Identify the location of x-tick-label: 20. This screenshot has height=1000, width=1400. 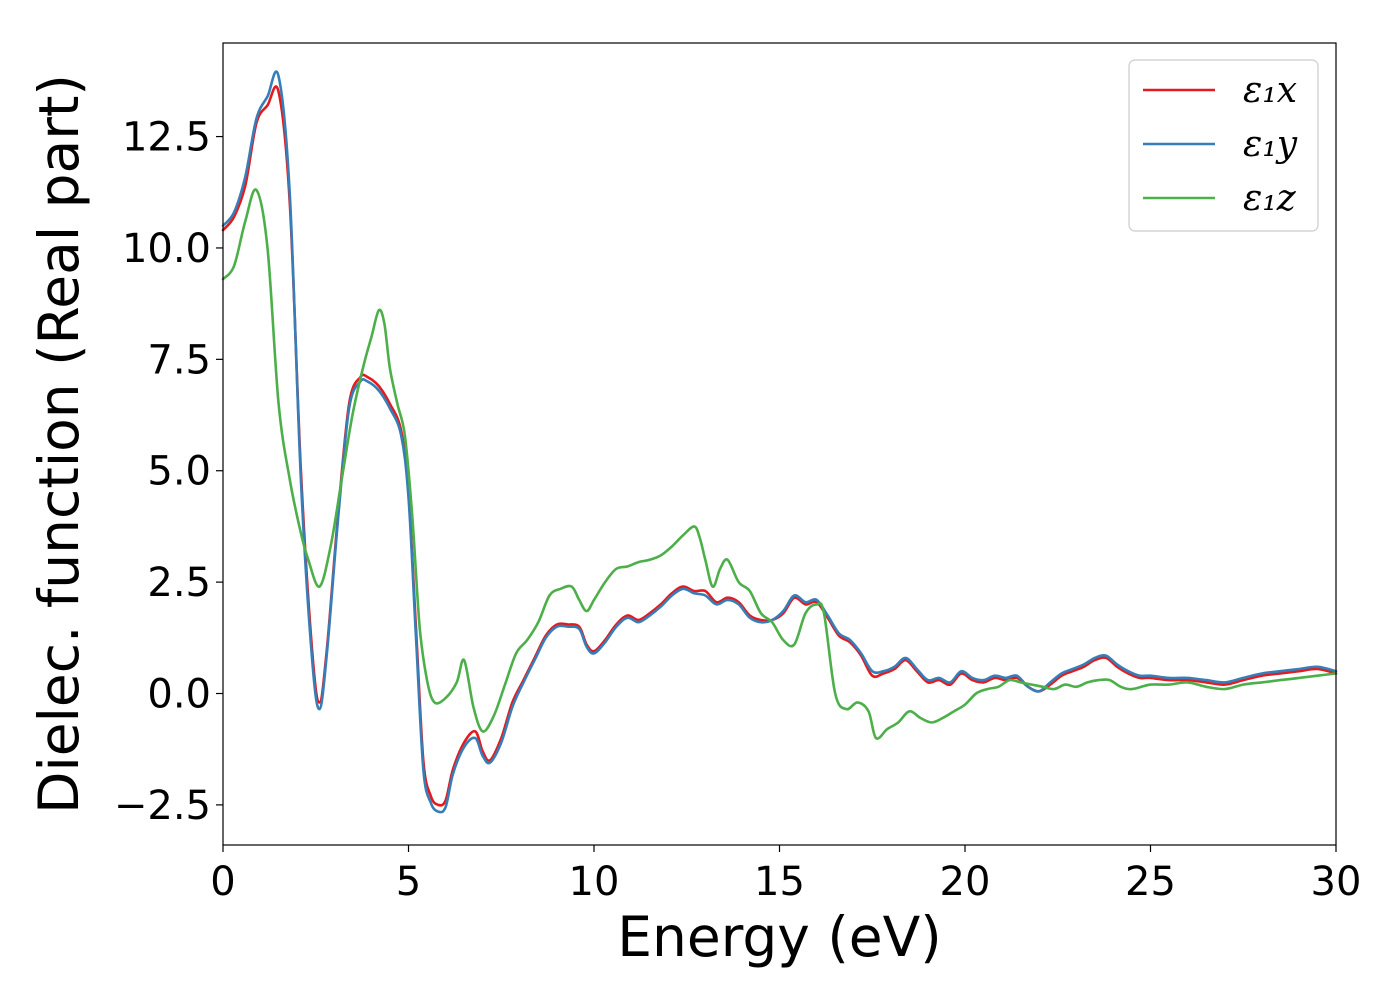
(965, 882).